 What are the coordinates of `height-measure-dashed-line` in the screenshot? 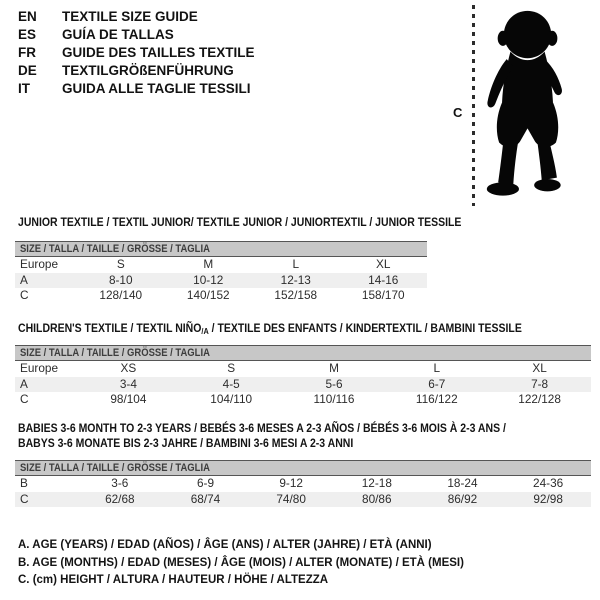 It's located at (473, 105).